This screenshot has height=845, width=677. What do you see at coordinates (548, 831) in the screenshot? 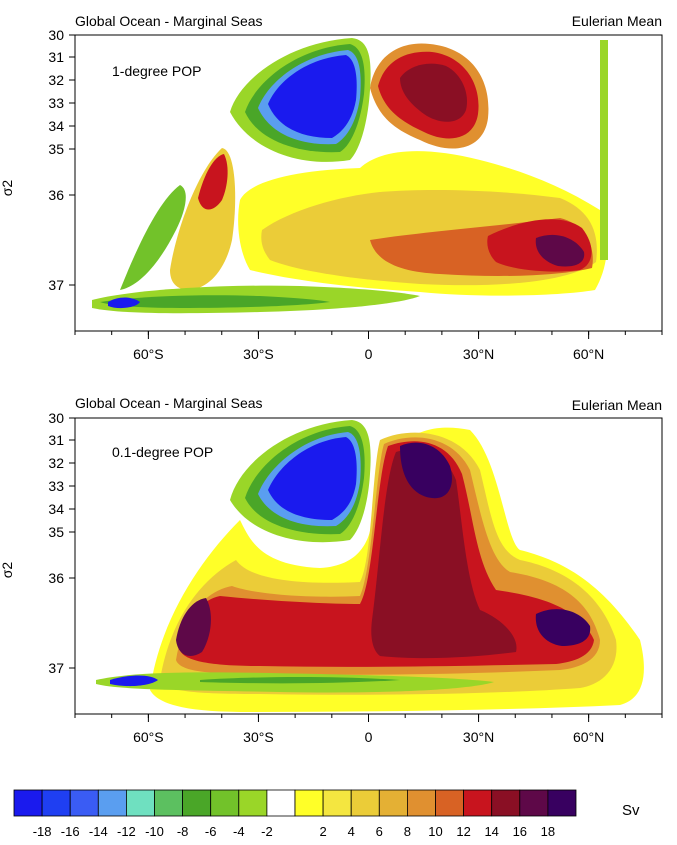
I see `colorbar-label: 18` at bounding box center [548, 831].